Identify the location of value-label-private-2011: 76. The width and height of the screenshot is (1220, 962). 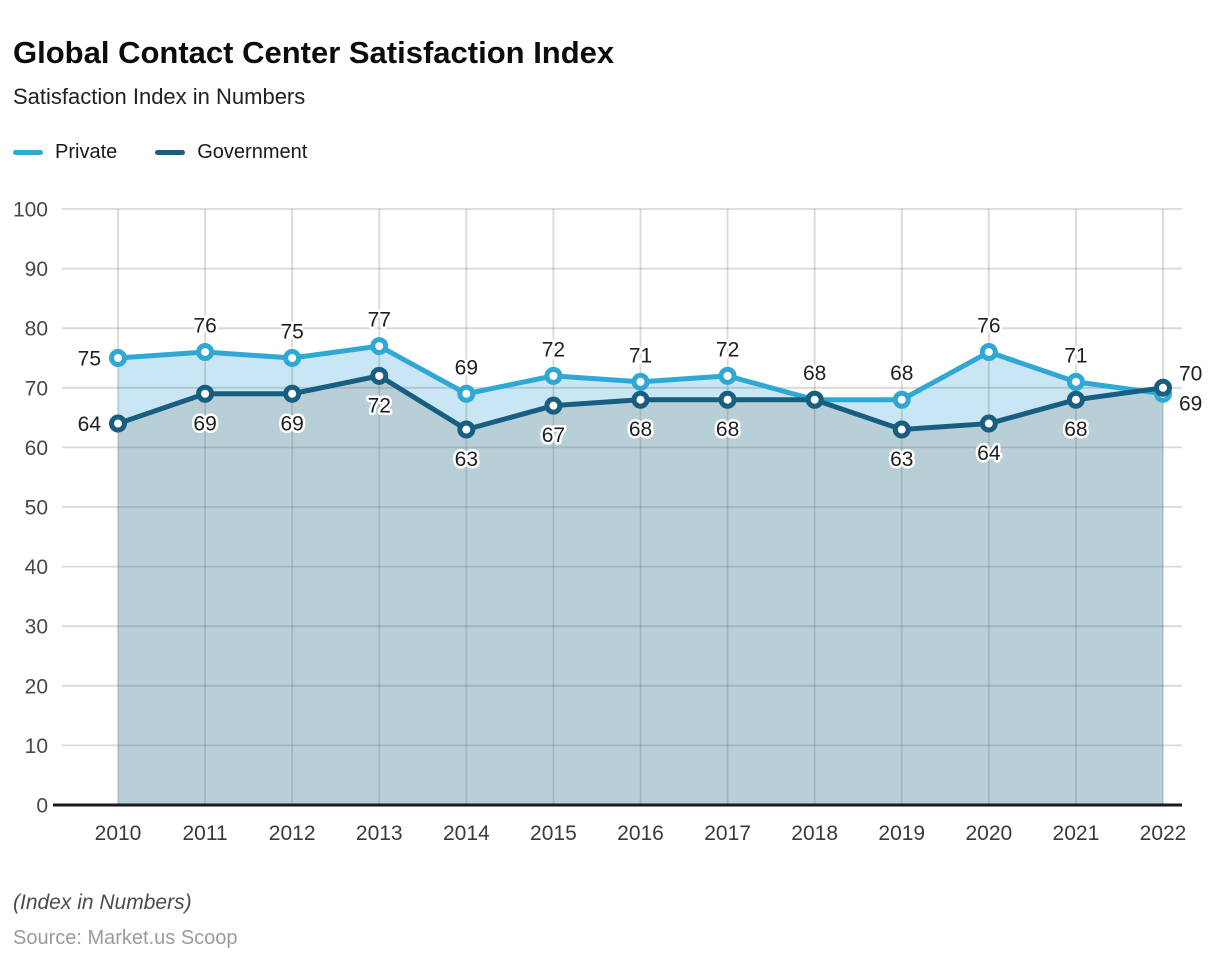
(204, 326).